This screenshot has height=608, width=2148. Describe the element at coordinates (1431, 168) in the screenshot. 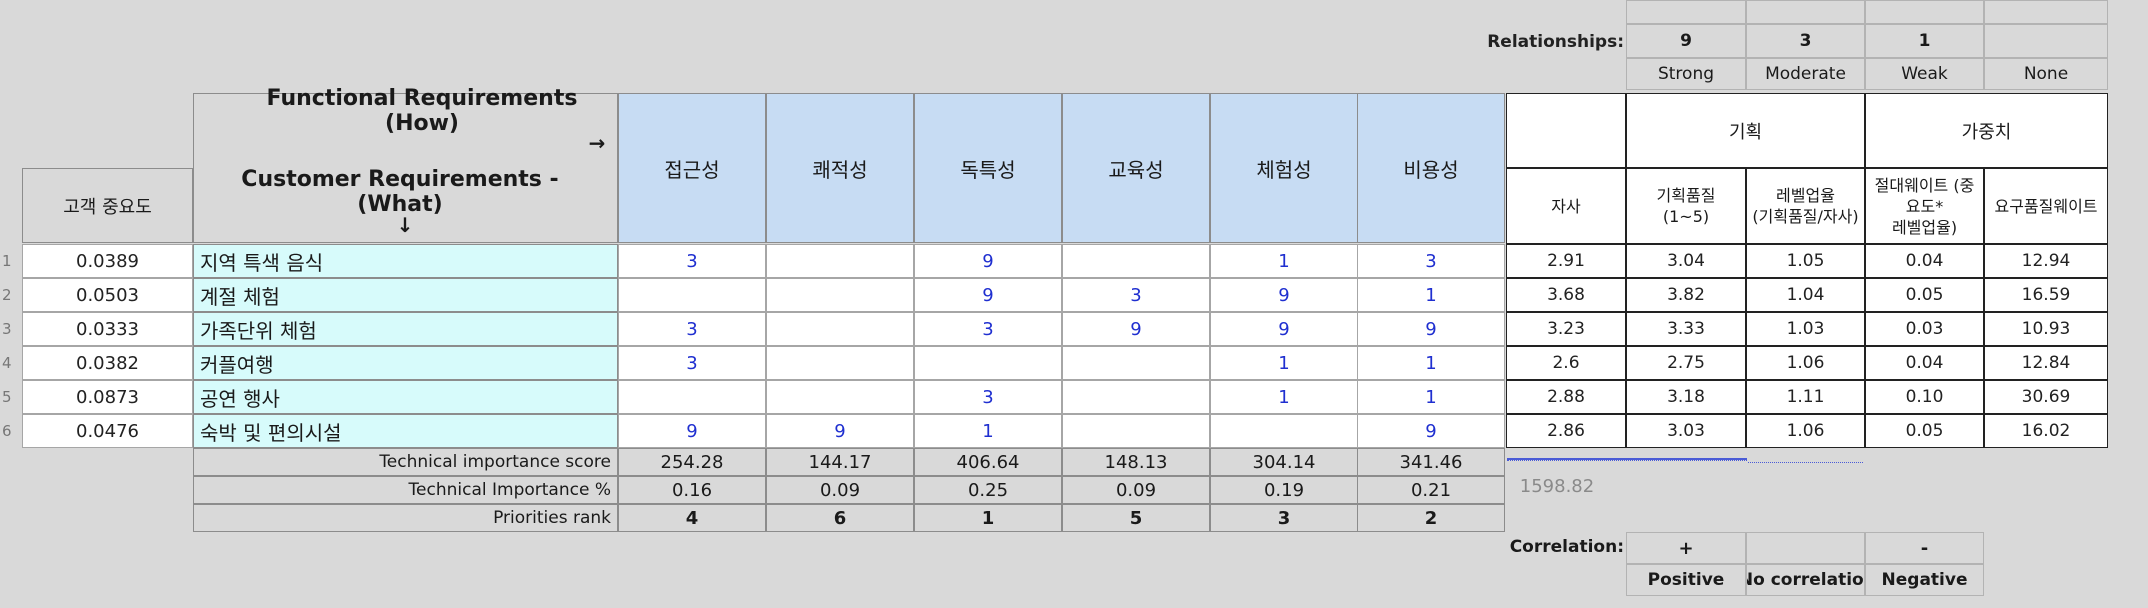

I see `how-column-header: 비용성` at that location.